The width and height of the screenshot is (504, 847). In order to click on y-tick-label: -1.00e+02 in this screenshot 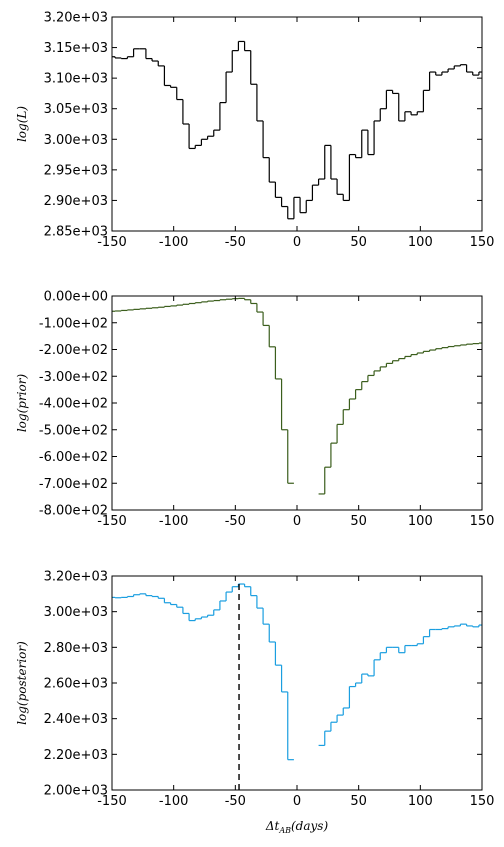, I will do `click(73, 323)`.